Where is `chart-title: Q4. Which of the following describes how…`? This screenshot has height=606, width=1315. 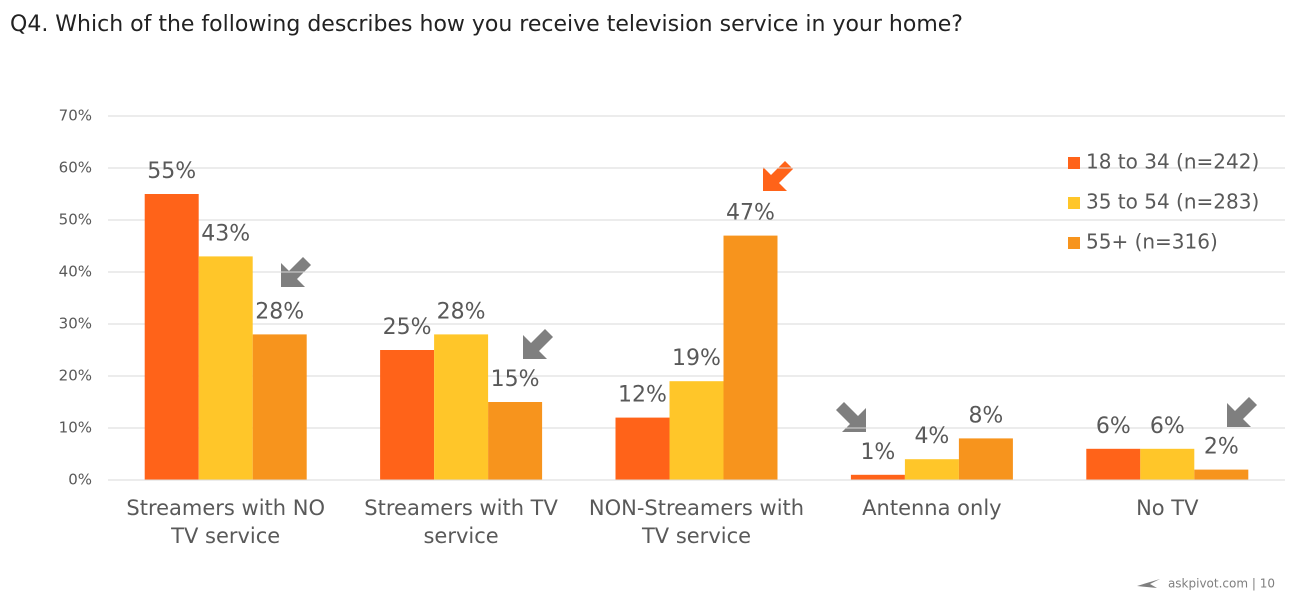 chart-title: Q4. Which of the following describes how… is located at coordinates (486, 24).